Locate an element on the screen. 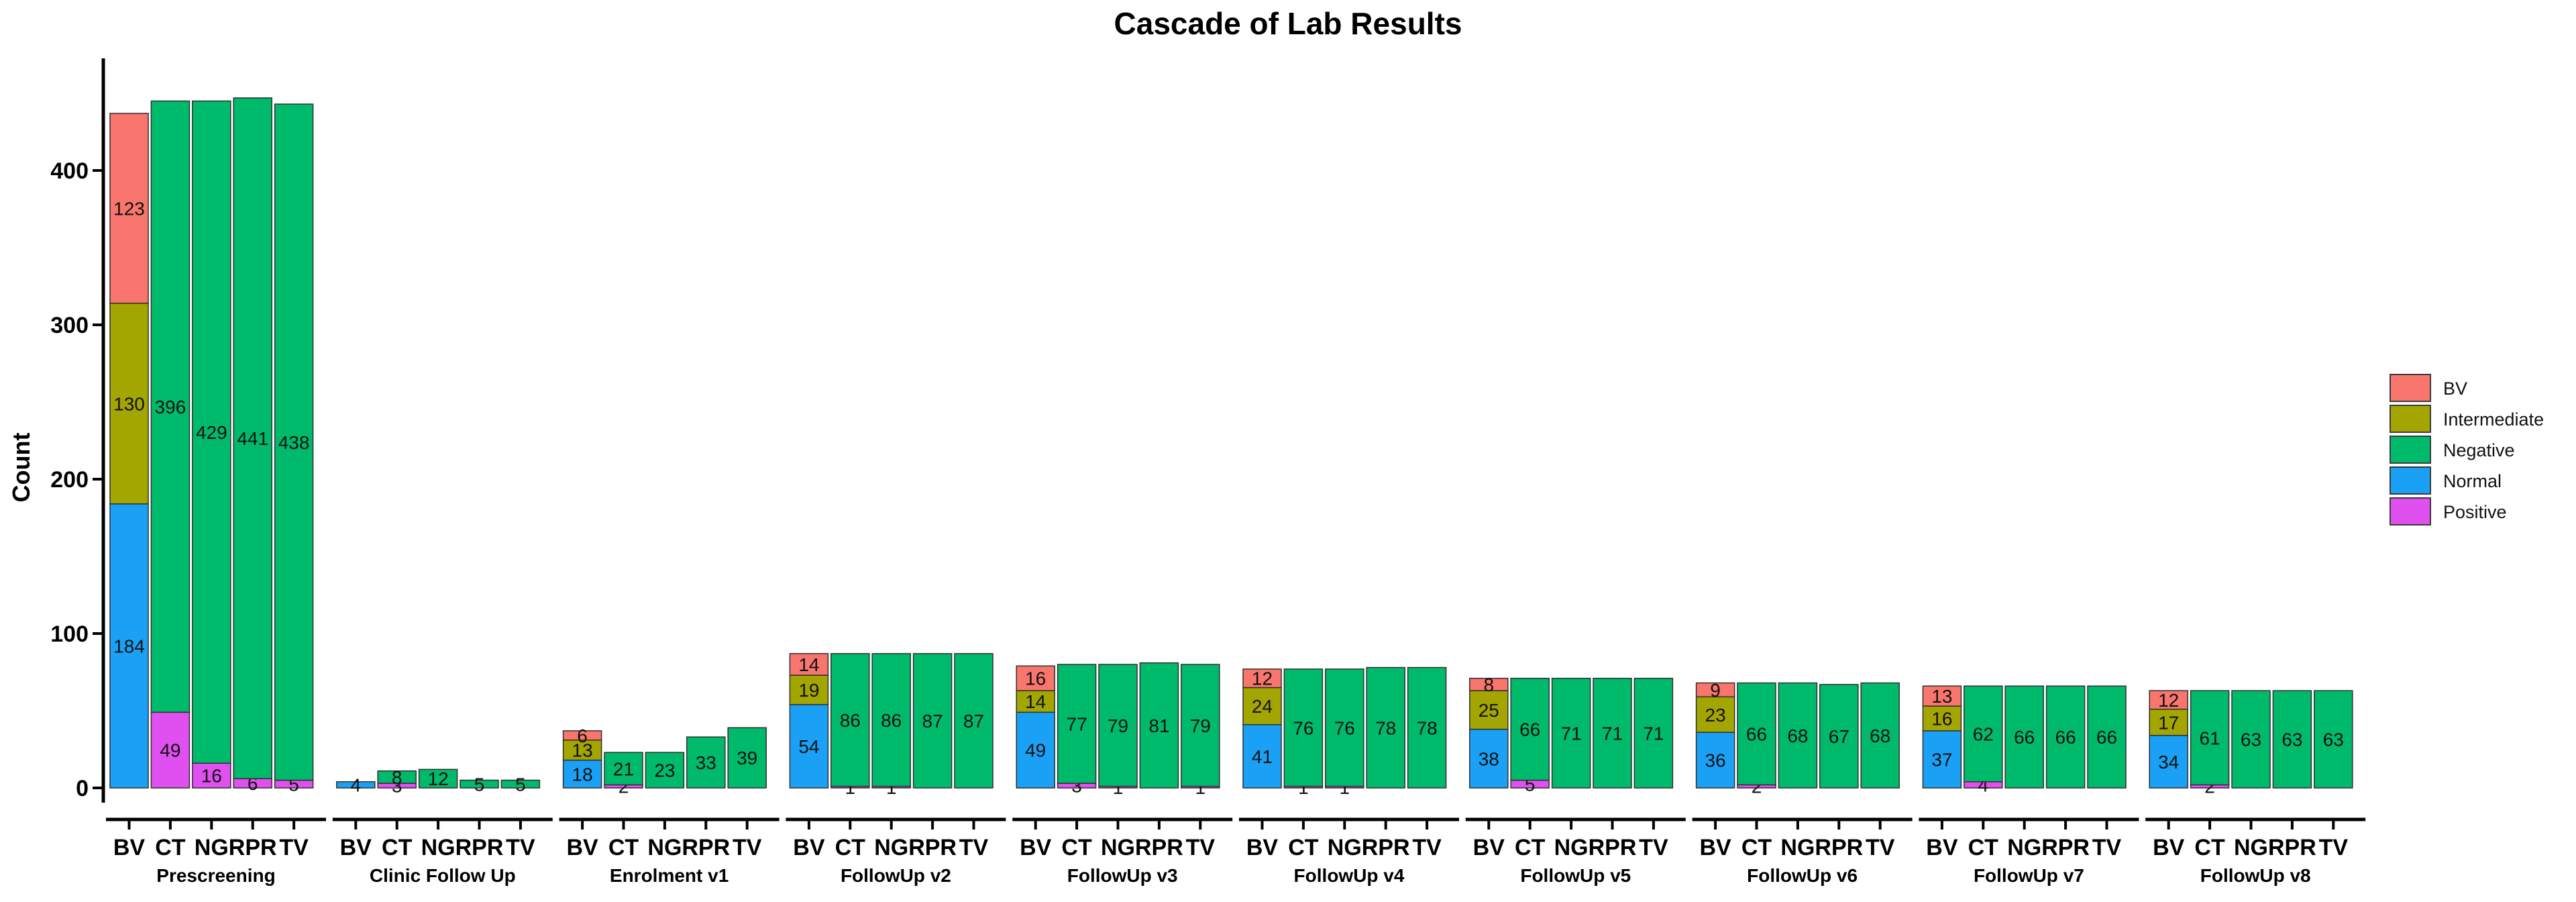  bar-segment-followup-v8-bv-intermediate is located at coordinates (2168, 722).